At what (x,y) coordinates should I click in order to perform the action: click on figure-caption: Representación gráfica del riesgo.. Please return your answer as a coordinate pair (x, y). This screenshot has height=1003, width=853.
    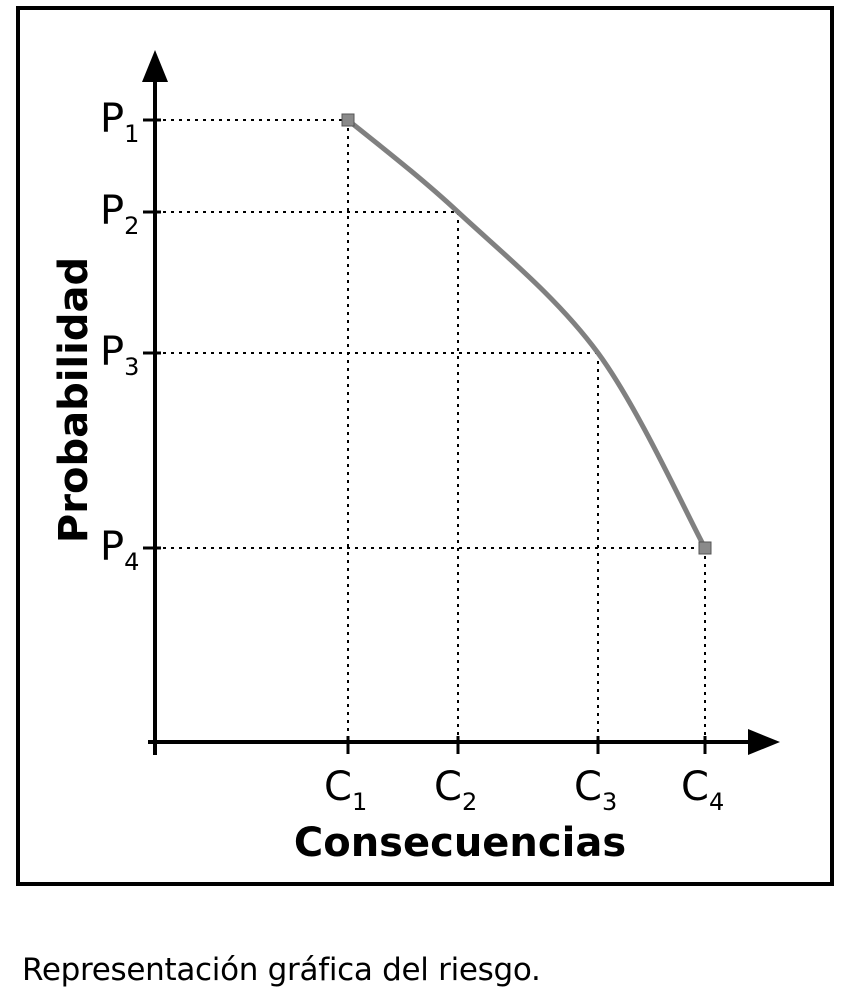
    Looking at the image, I should click on (281, 970).